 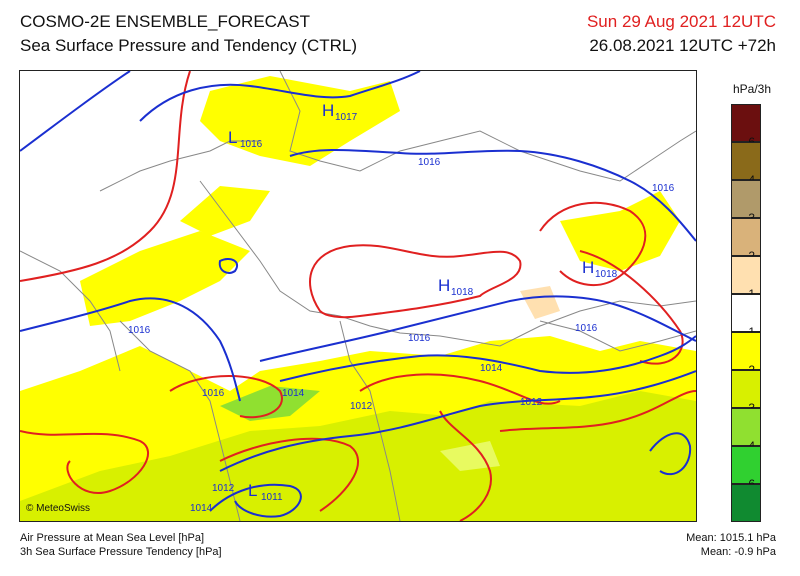 I want to click on chart-subtitle: Sea Surface Pressure and Tendency (CTRL), so click(x=189, y=45).